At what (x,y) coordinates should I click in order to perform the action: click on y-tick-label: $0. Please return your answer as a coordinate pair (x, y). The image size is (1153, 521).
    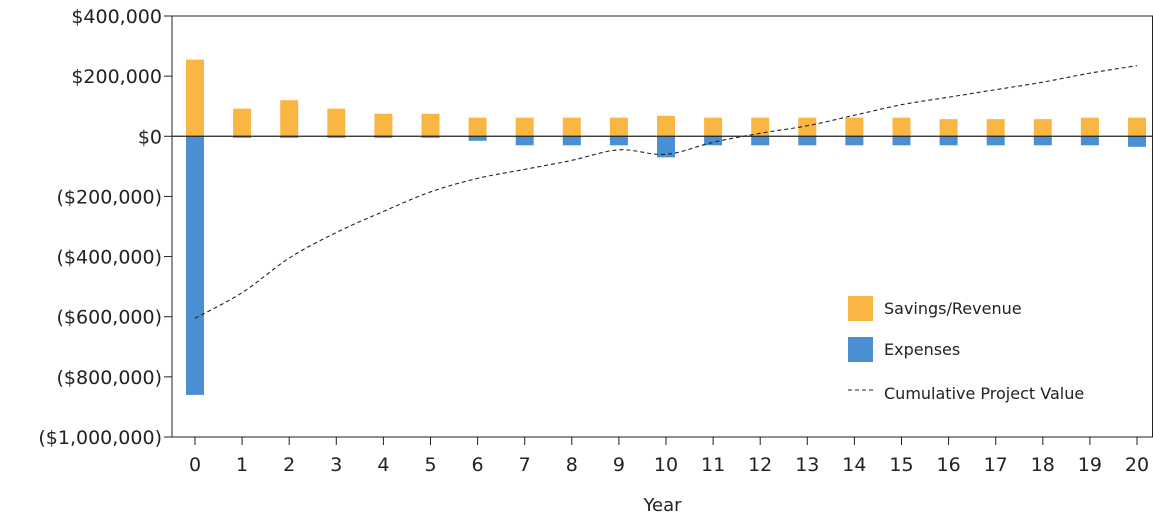
    Looking at the image, I should click on (150, 137).